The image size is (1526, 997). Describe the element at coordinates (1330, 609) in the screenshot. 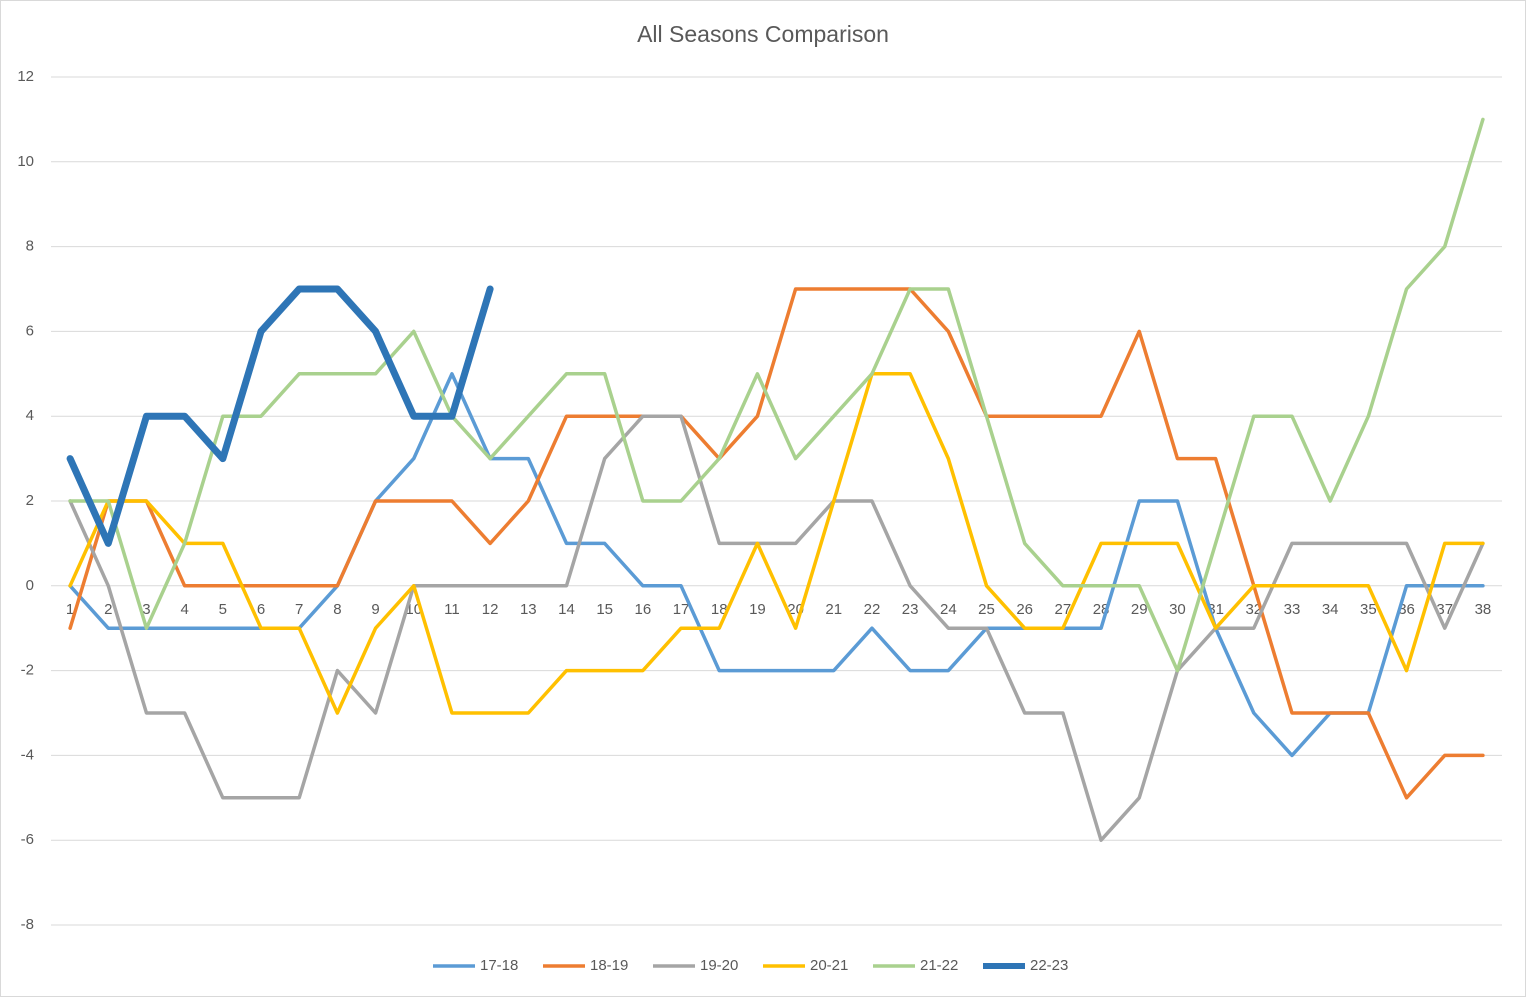

I see `x-tick-label: 34` at that location.